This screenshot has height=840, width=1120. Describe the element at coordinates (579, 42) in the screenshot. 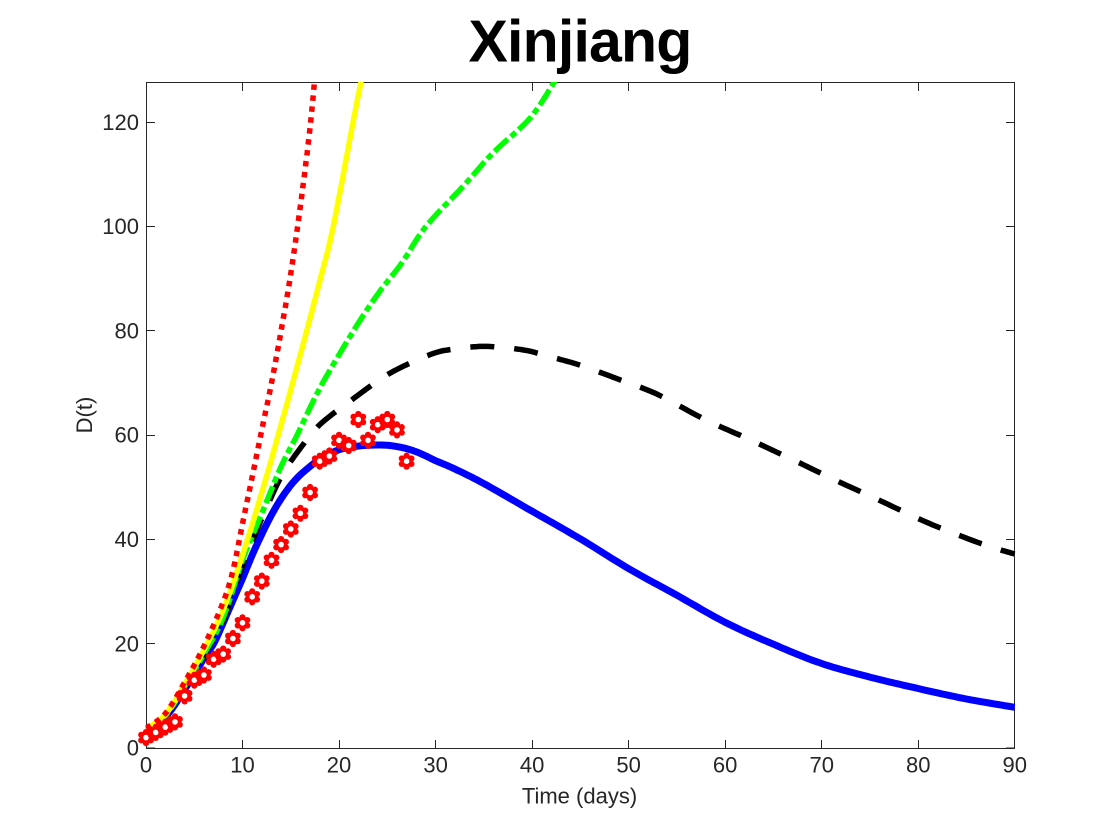

I see `svg-text: Xinjiang` at that location.